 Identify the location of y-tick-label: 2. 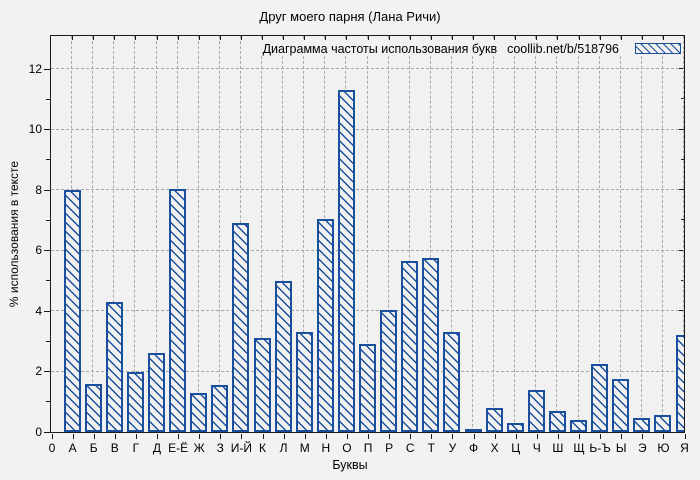
(38, 371).